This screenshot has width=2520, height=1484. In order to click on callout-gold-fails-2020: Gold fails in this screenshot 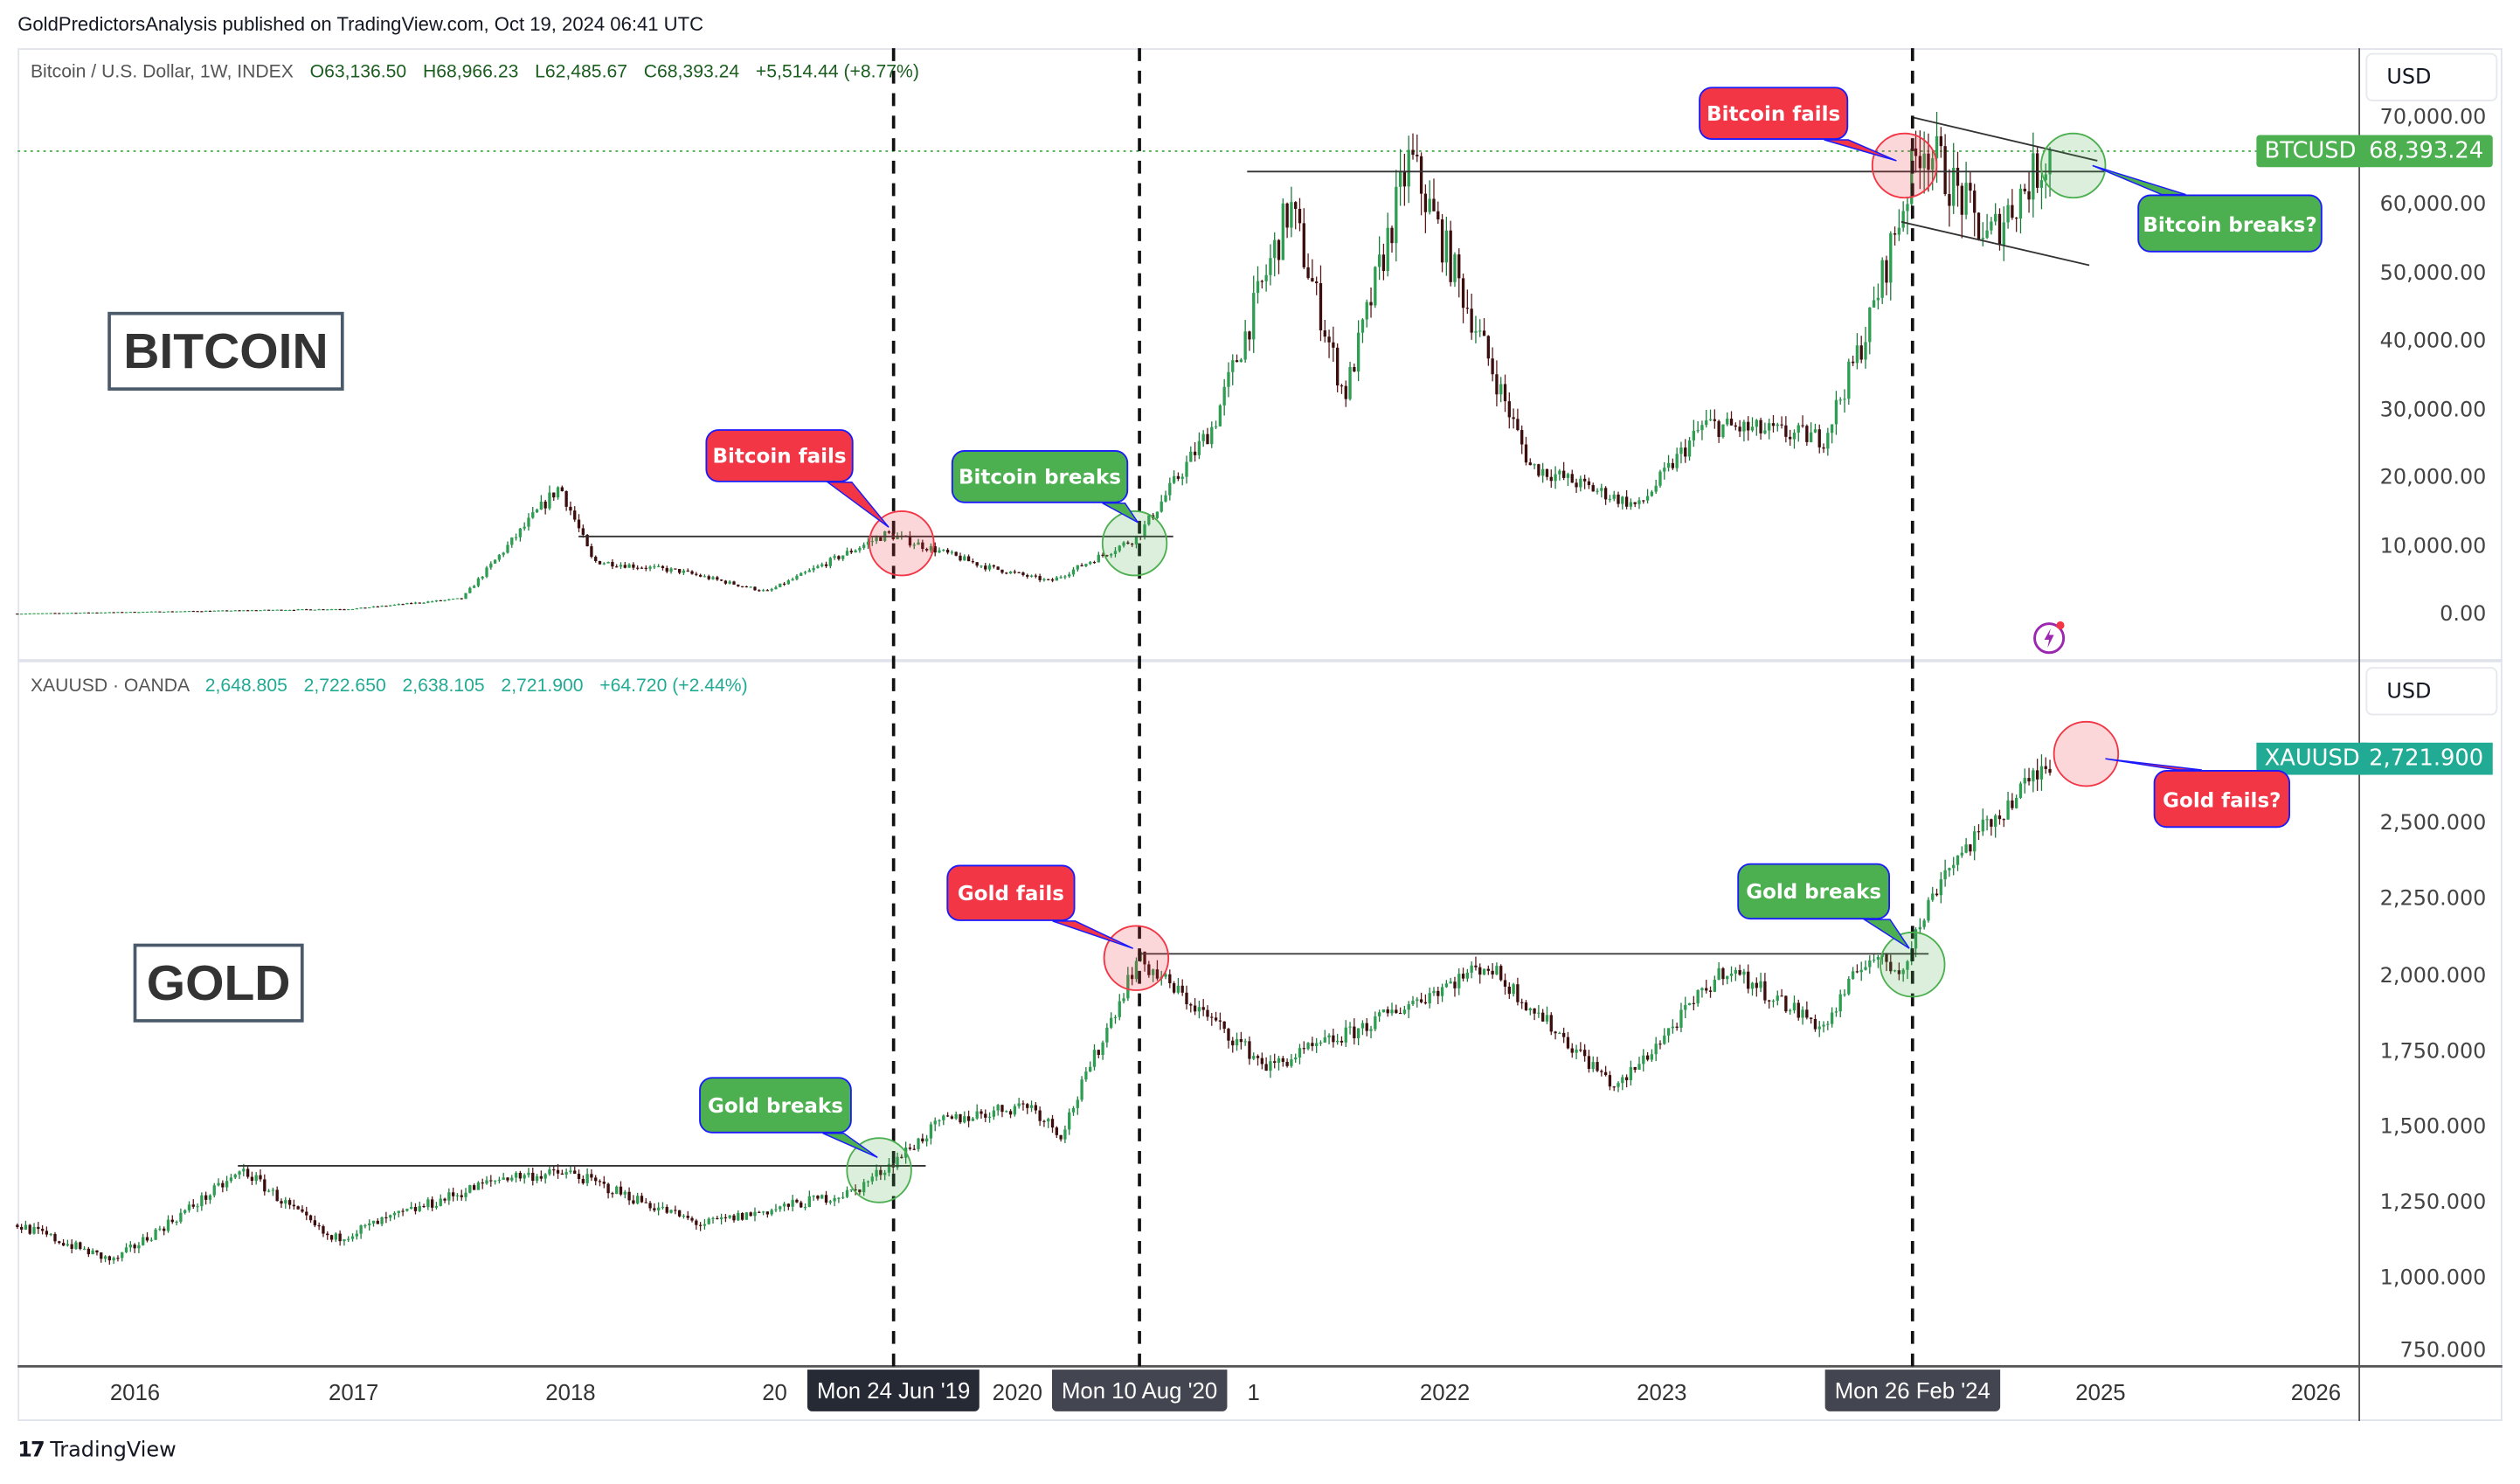, I will do `click(1011, 892)`.